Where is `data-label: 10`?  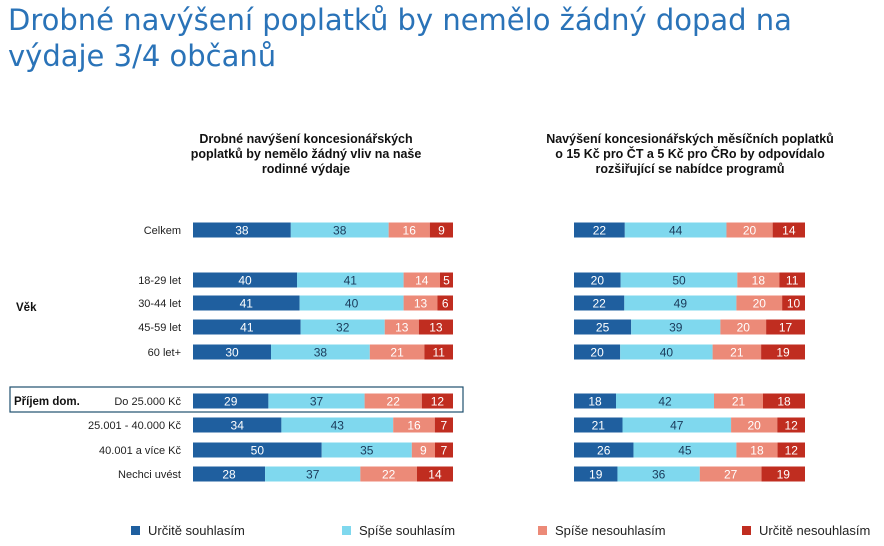 data-label: 10 is located at coordinates (794, 304).